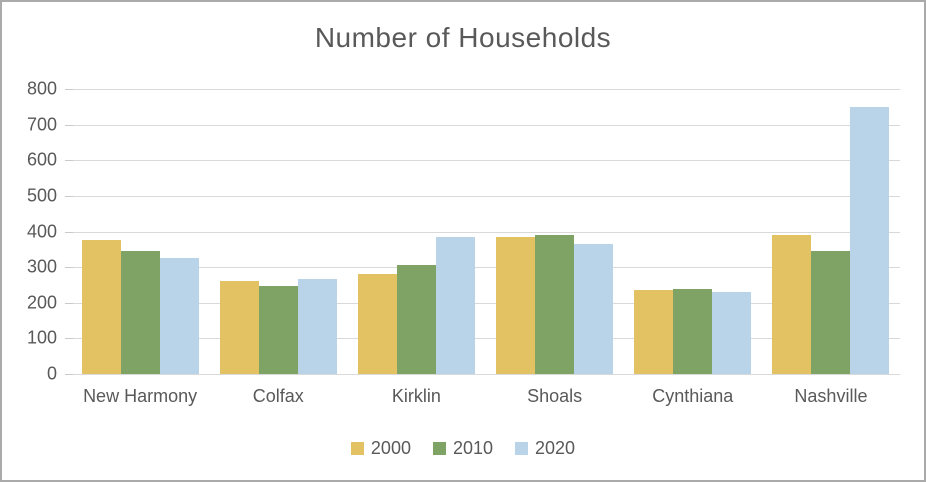  I want to click on bar-nashville-2000, so click(792, 304).